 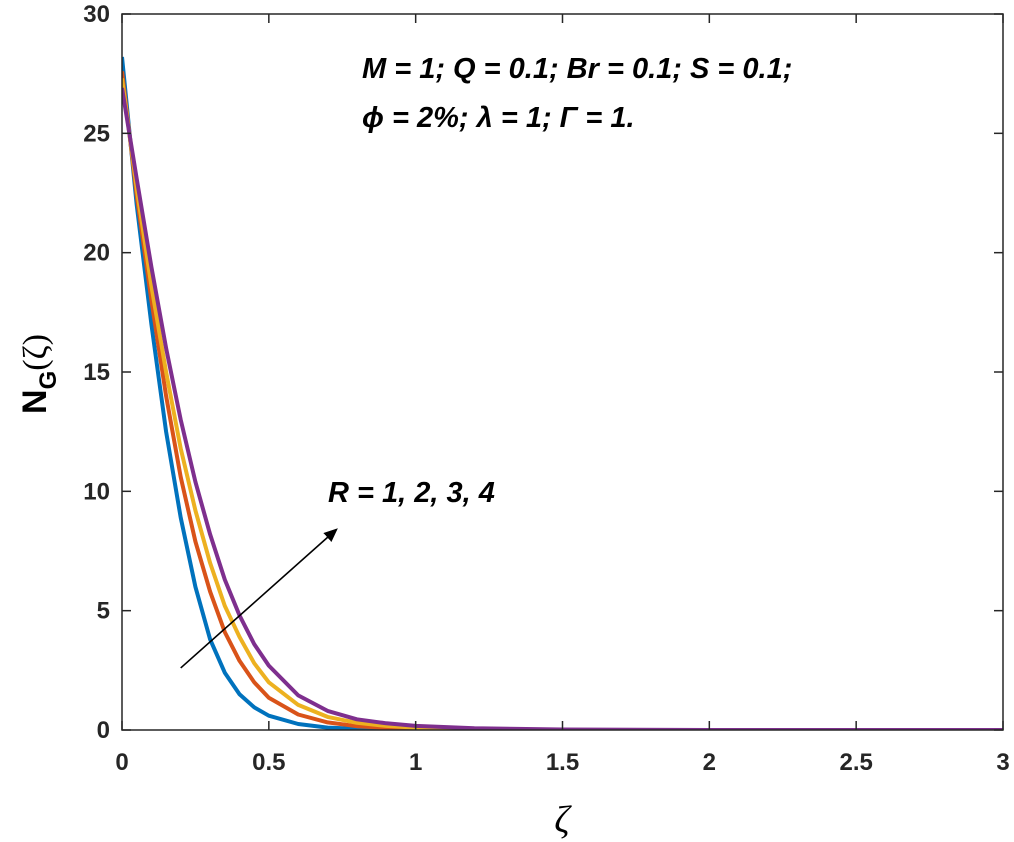 What do you see at coordinates (268, 762) in the screenshot?
I see `x-tick-label: 0.5` at bounding box center [268, 762].